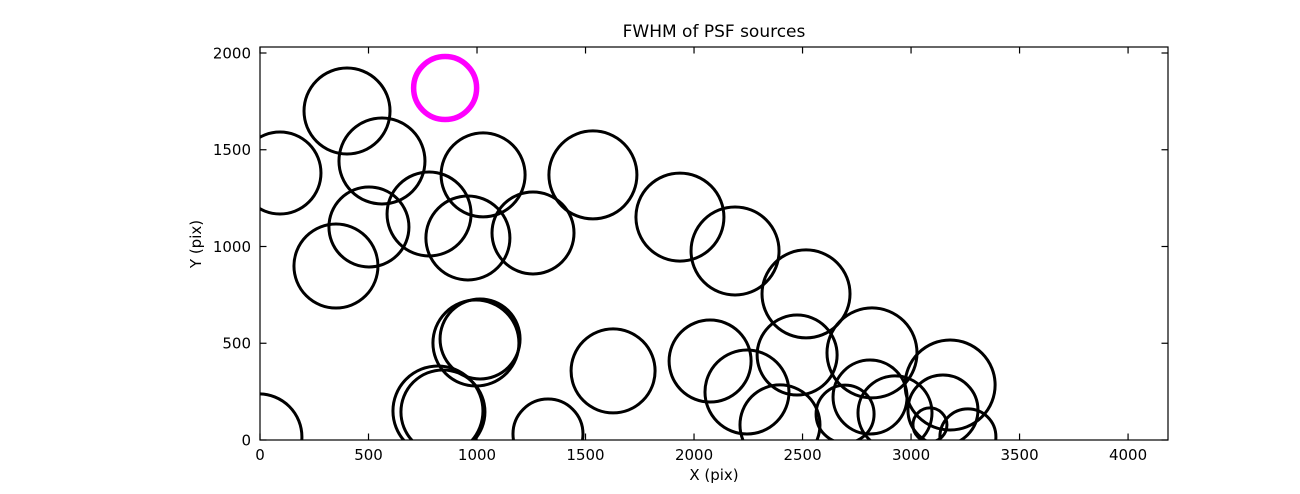 This screenshot has height=494, width=1300. I want to click on y-tick-label: 0, so click(246, 441).